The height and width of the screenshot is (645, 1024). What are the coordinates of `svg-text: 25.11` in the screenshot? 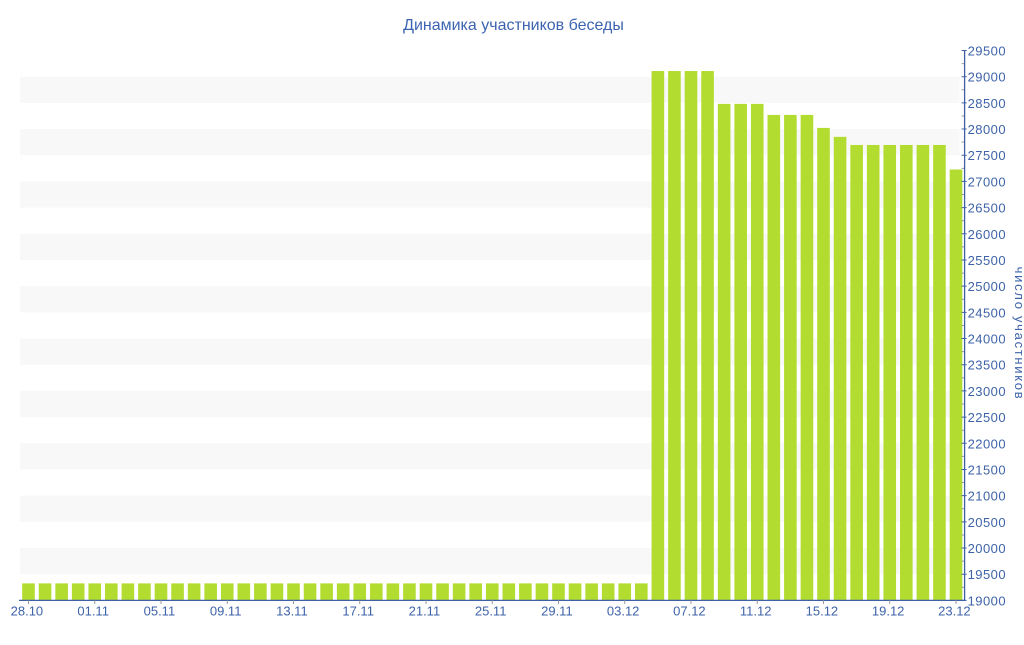 It's located at (491, 610).